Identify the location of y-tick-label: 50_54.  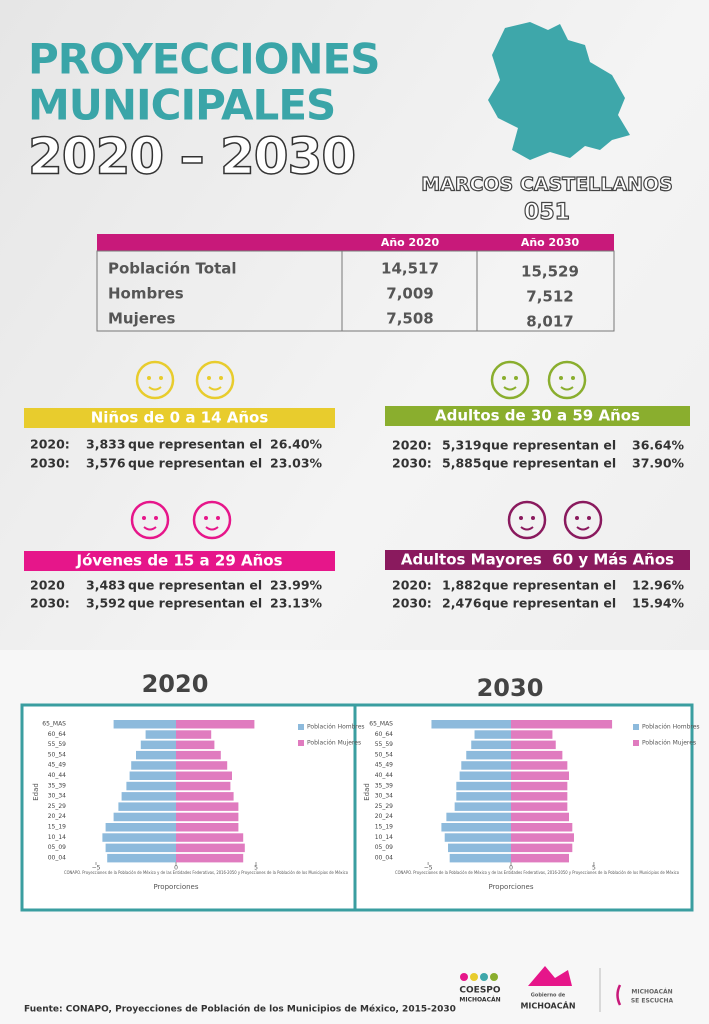
(384, 754).